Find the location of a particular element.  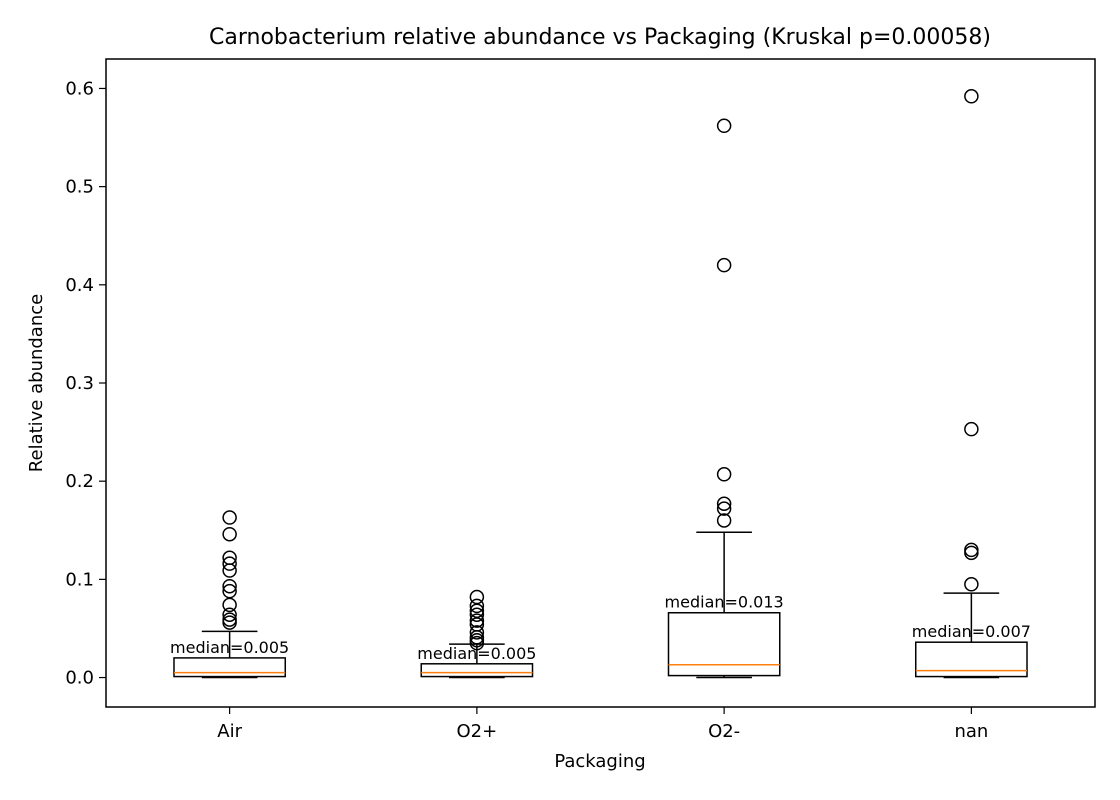

y-tick-label: 0.6 is located at coordinates (79, 88).